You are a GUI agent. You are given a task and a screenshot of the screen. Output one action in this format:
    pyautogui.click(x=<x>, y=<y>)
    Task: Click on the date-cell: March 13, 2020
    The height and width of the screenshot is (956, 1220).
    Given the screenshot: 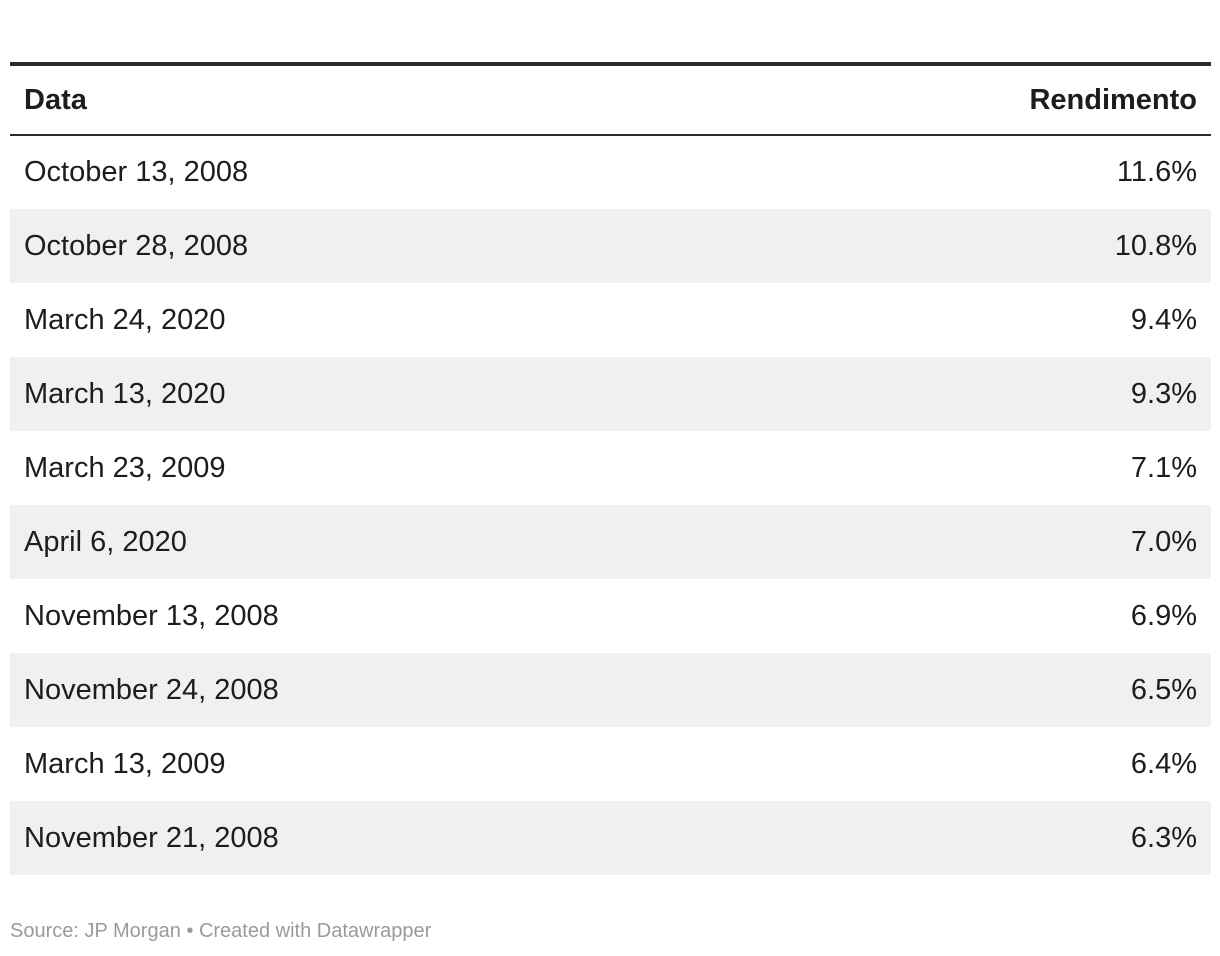 What is the action you would take?
    pyautogui.click(x=125, y=393)
    